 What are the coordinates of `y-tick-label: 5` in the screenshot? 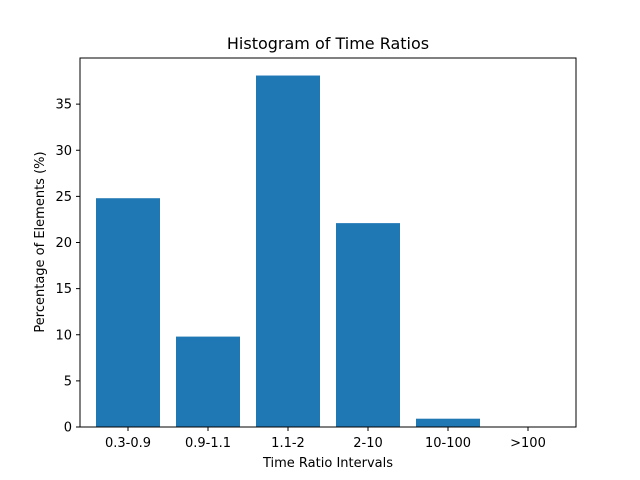 It's located at (68, 381).